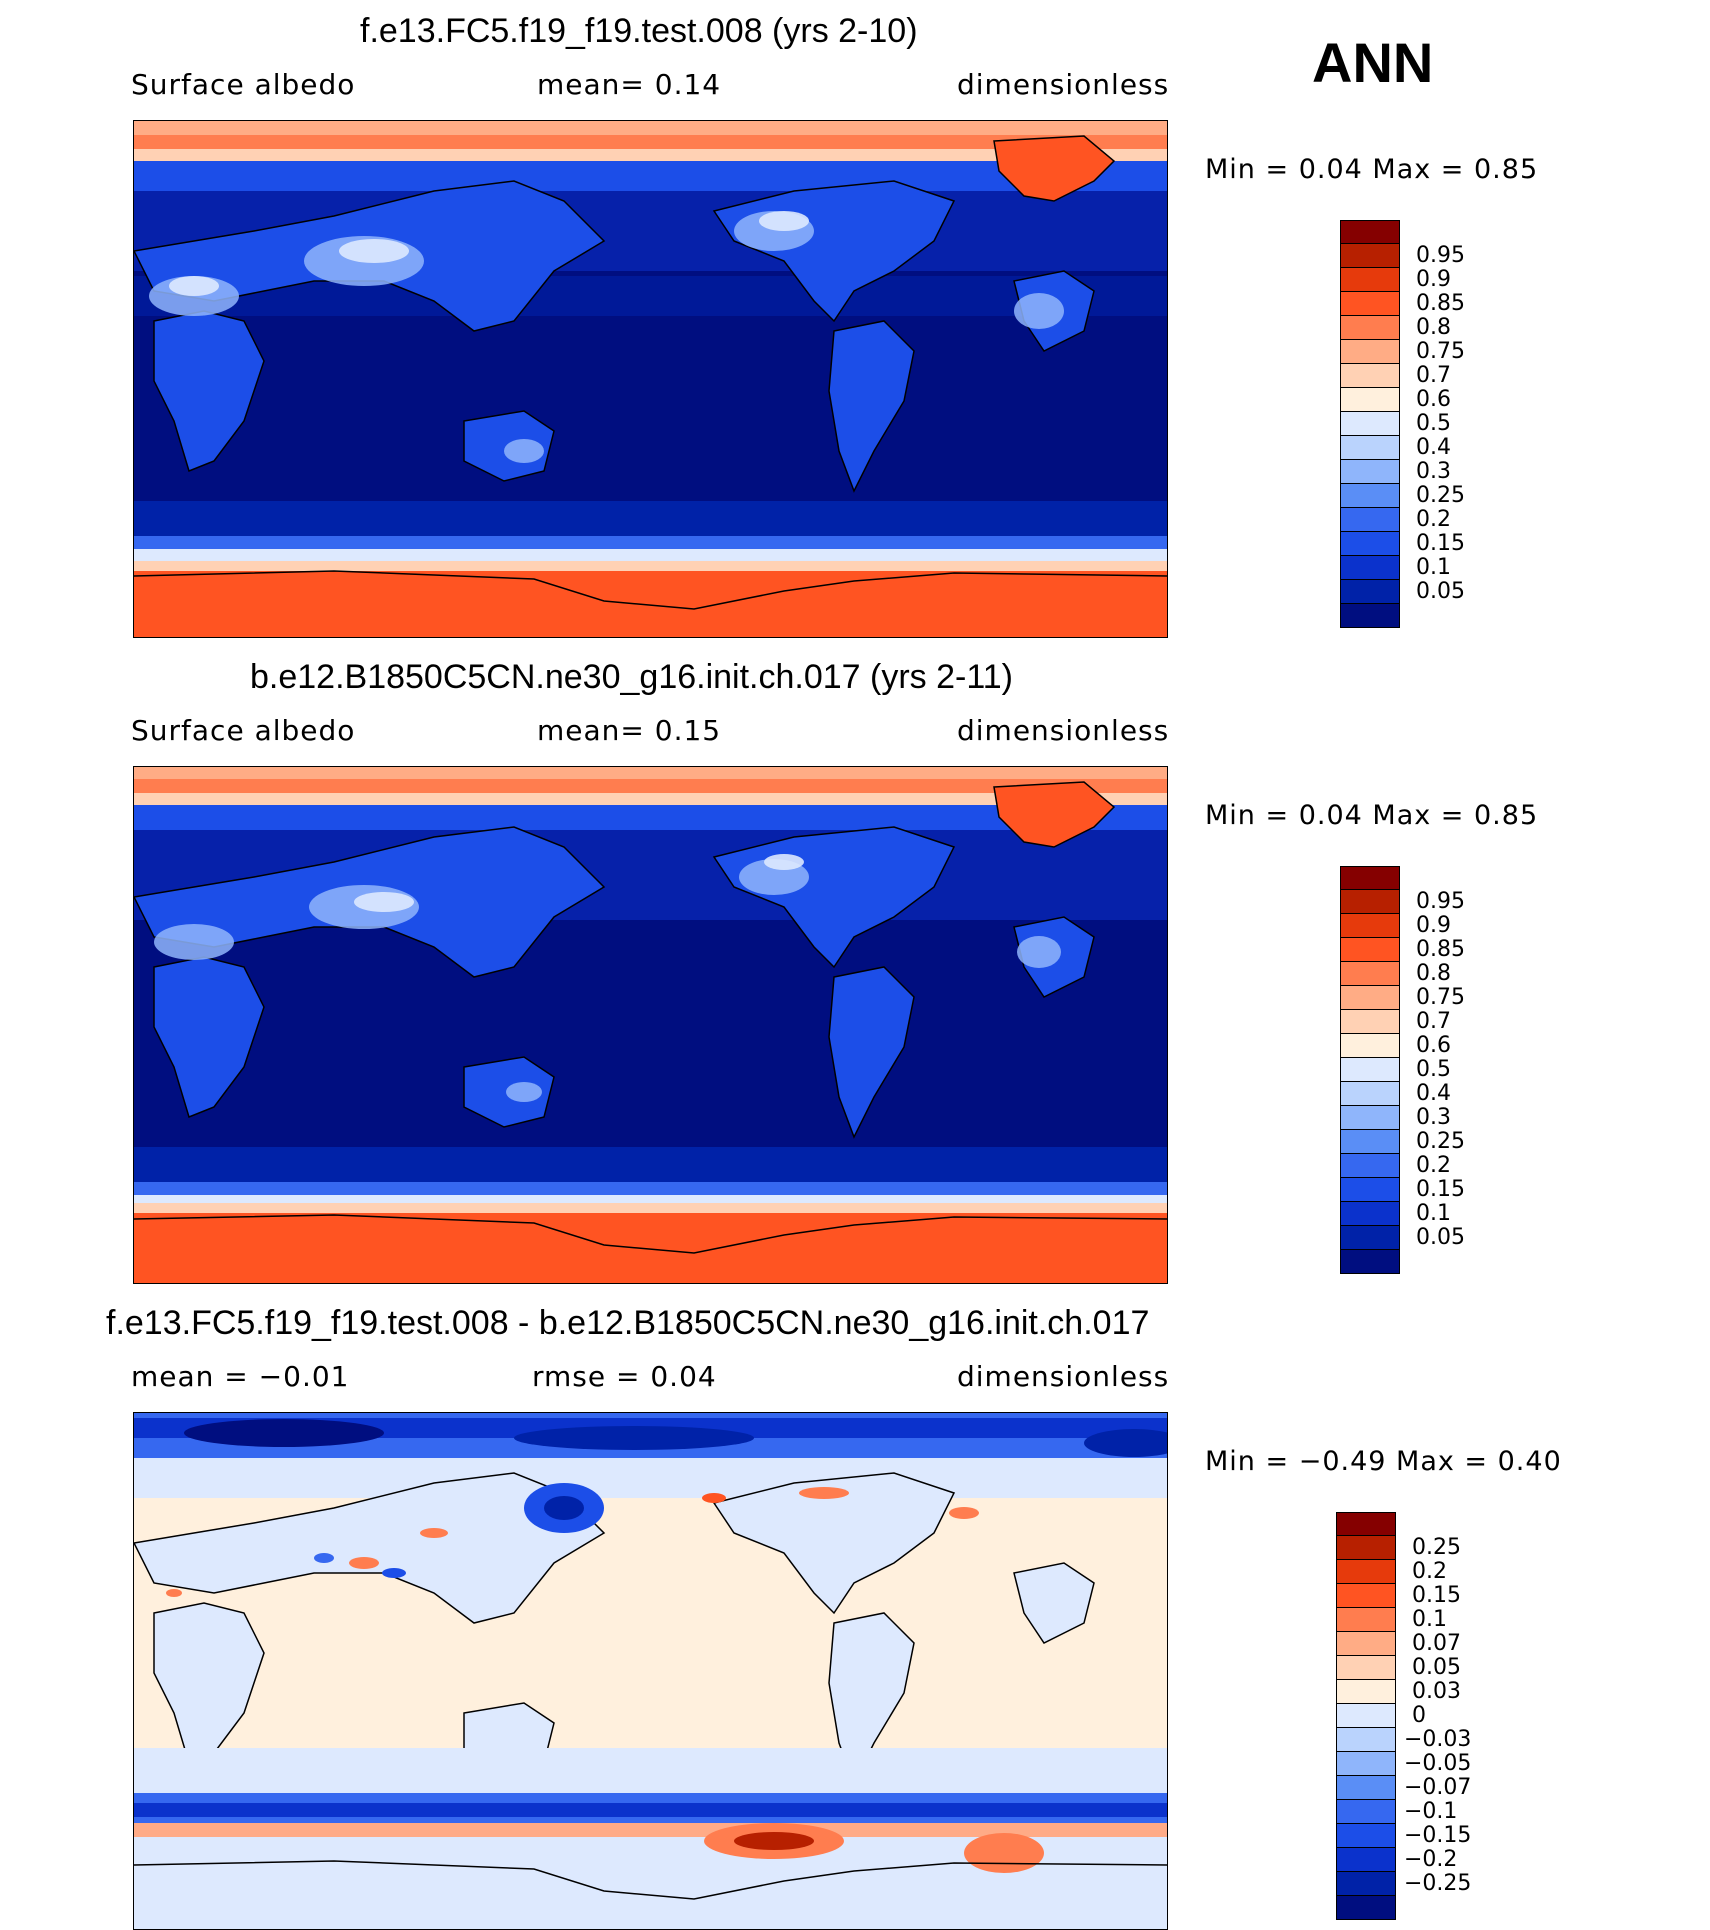 This screenshot has height=1930, width=1710. Describe the element at coordinates (1431, 1859) in the screenshot. I see `colorbar-tick-label: −0.2` at that location.